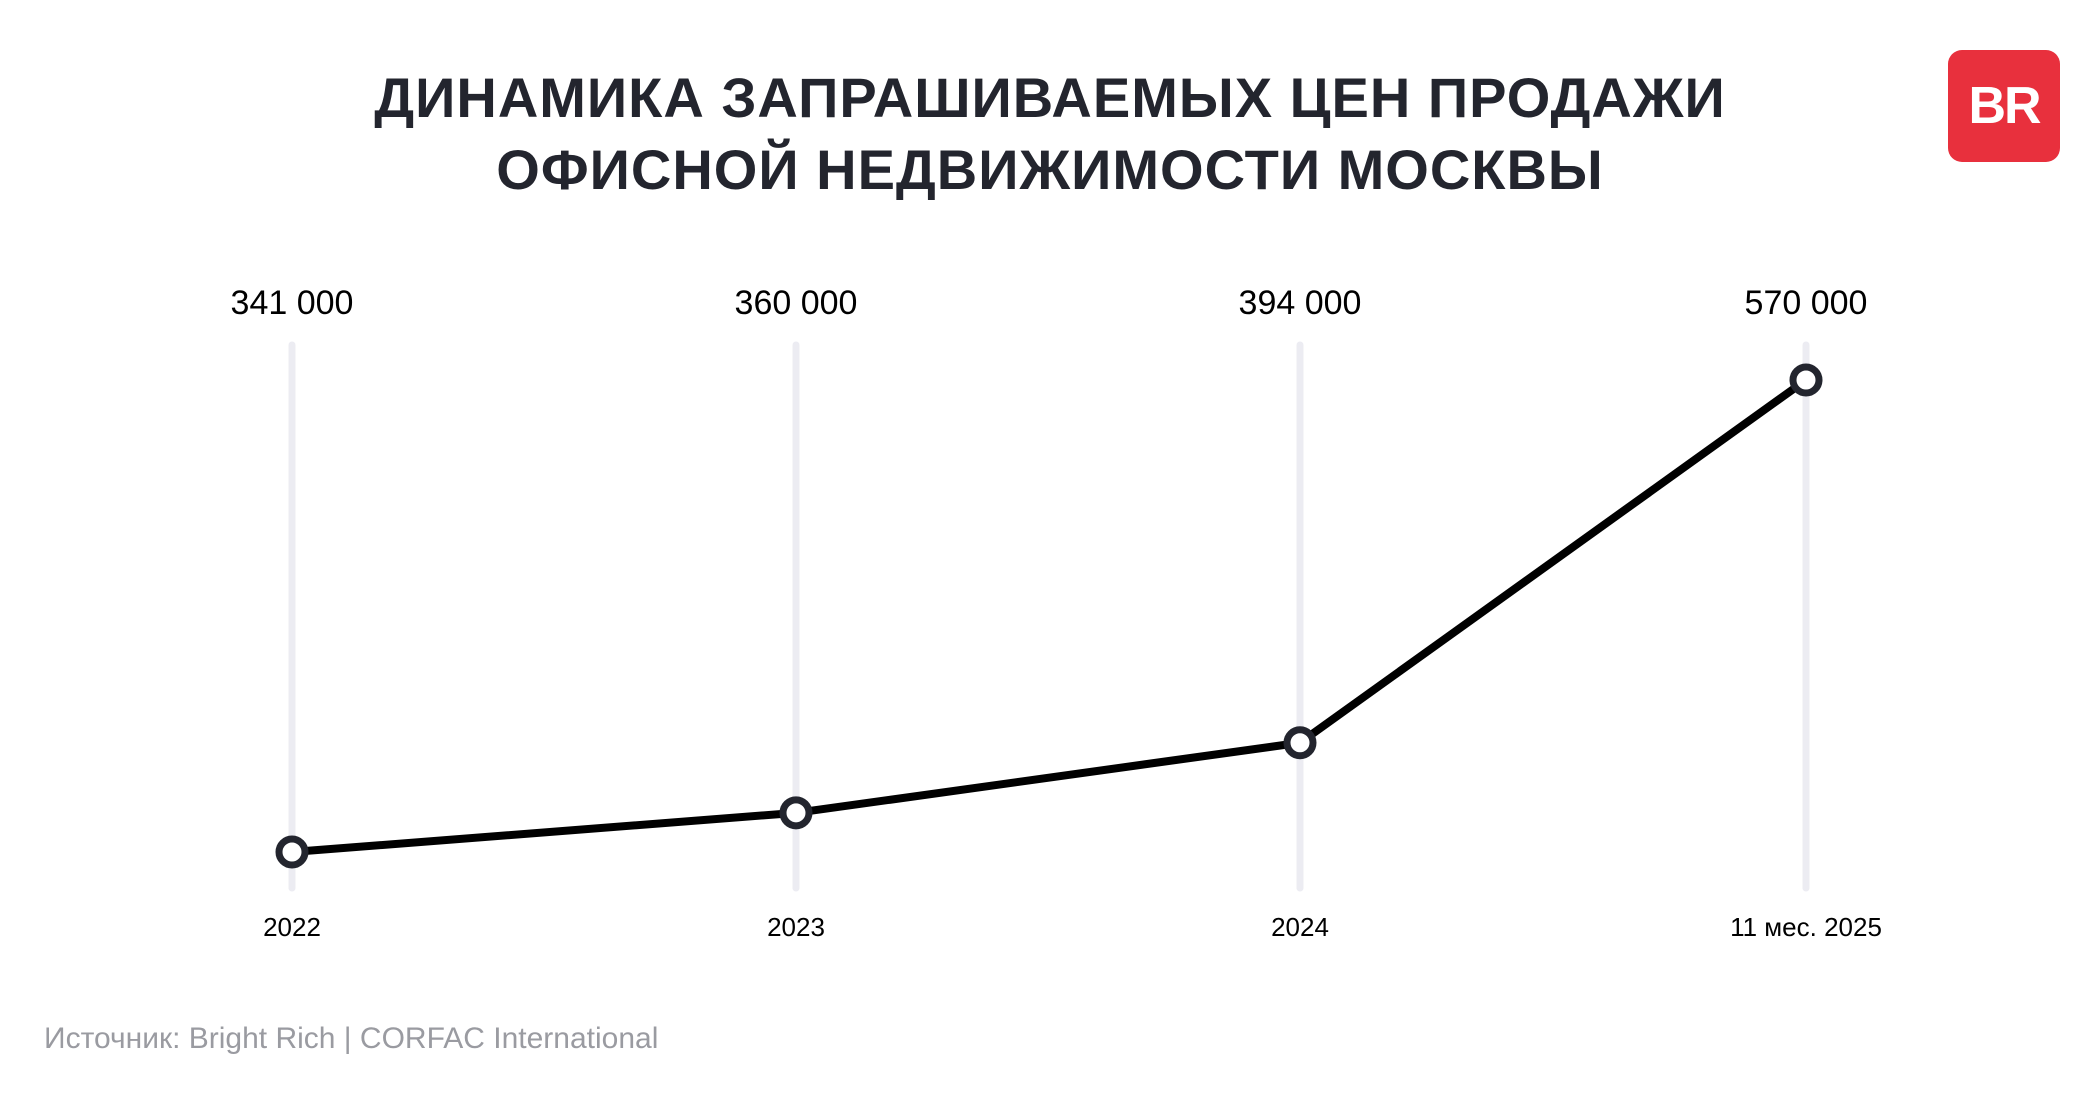  I want to click on data-label-4: 570 000, so click(1806, 303).